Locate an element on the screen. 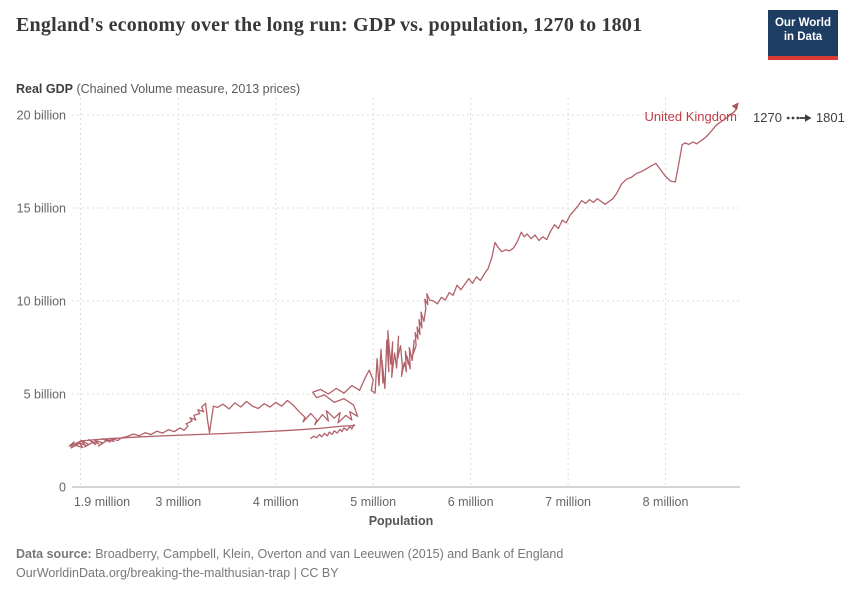 Image resolution: width=850 pixels, height=600 pixels. y-axis-tick-label: 5 billion is located at coordinates (45, 395).